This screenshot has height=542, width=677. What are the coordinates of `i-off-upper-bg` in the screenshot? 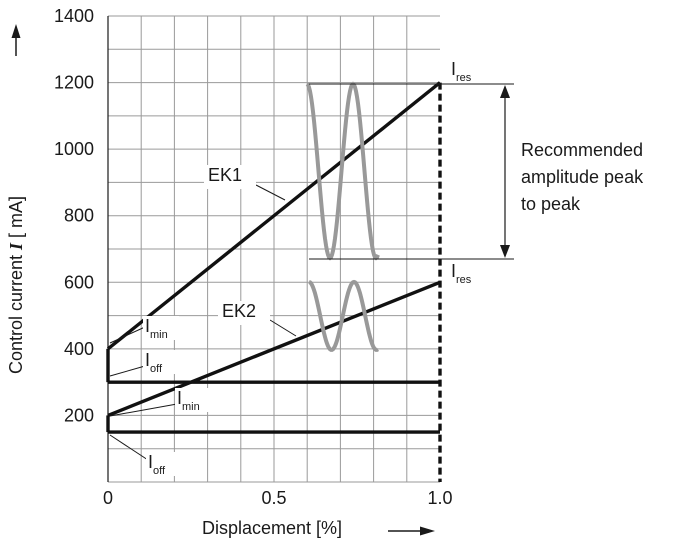 It's located at (161, 362).